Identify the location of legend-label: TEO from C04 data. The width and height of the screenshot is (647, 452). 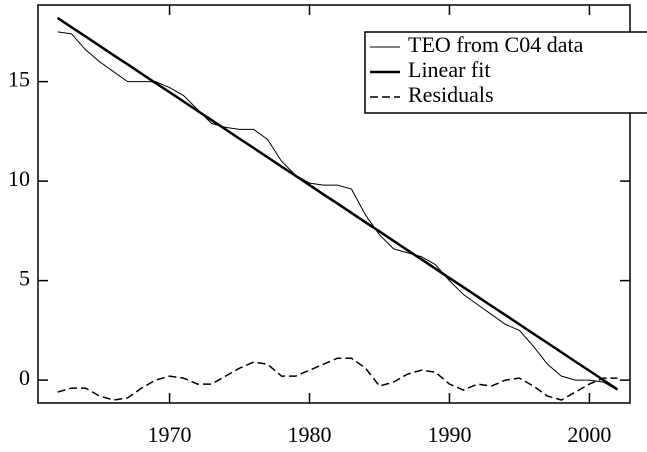
(496, 44).